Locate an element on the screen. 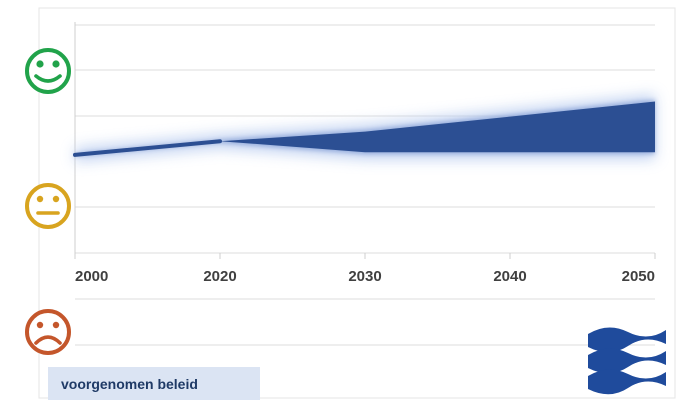  water-waves-logo is located at coordinates (627, 361).